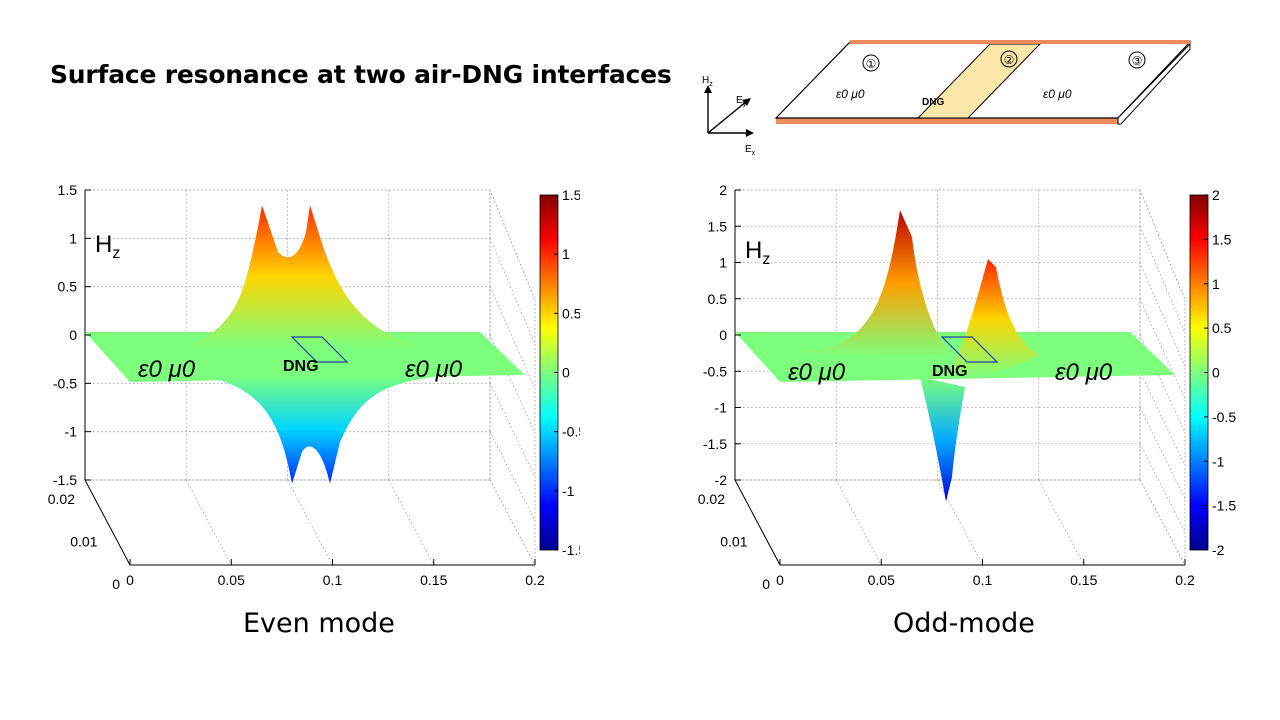  I want to click on region-2-label: DNG, so click(933, 102).